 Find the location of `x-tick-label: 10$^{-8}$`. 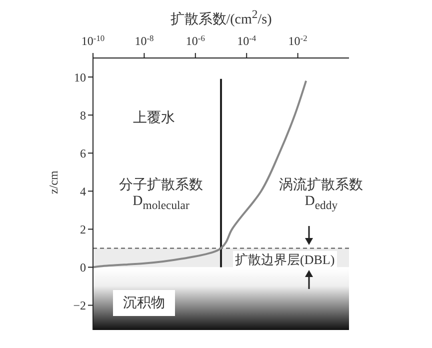

x-tick-label: 10$^{-8}$ is located at coordinates (144, 41).